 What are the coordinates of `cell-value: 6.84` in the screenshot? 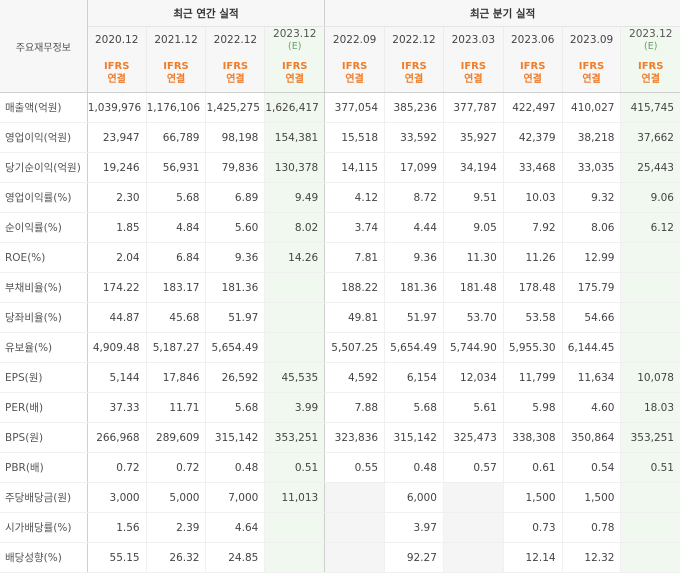 It's located at (175, 257).